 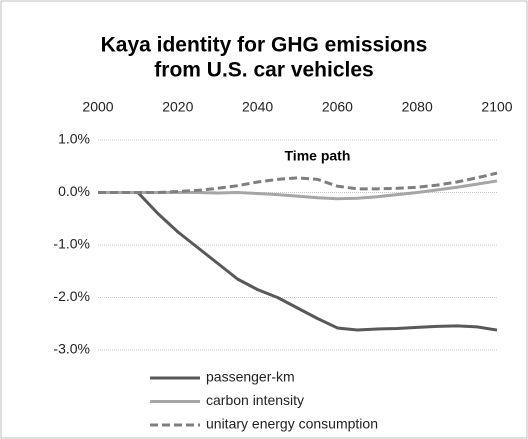 I want to click on chart-title: Kaya identity for GHG emissions, so click(x=264, y=45).